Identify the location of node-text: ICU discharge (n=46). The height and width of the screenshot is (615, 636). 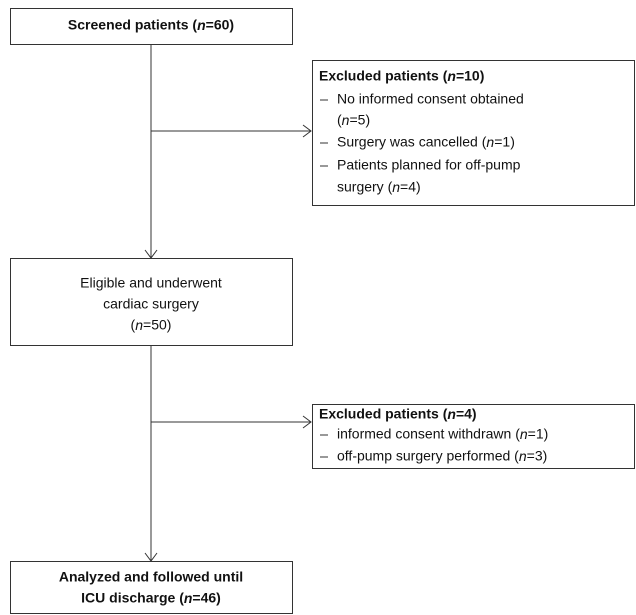
(151, 598).